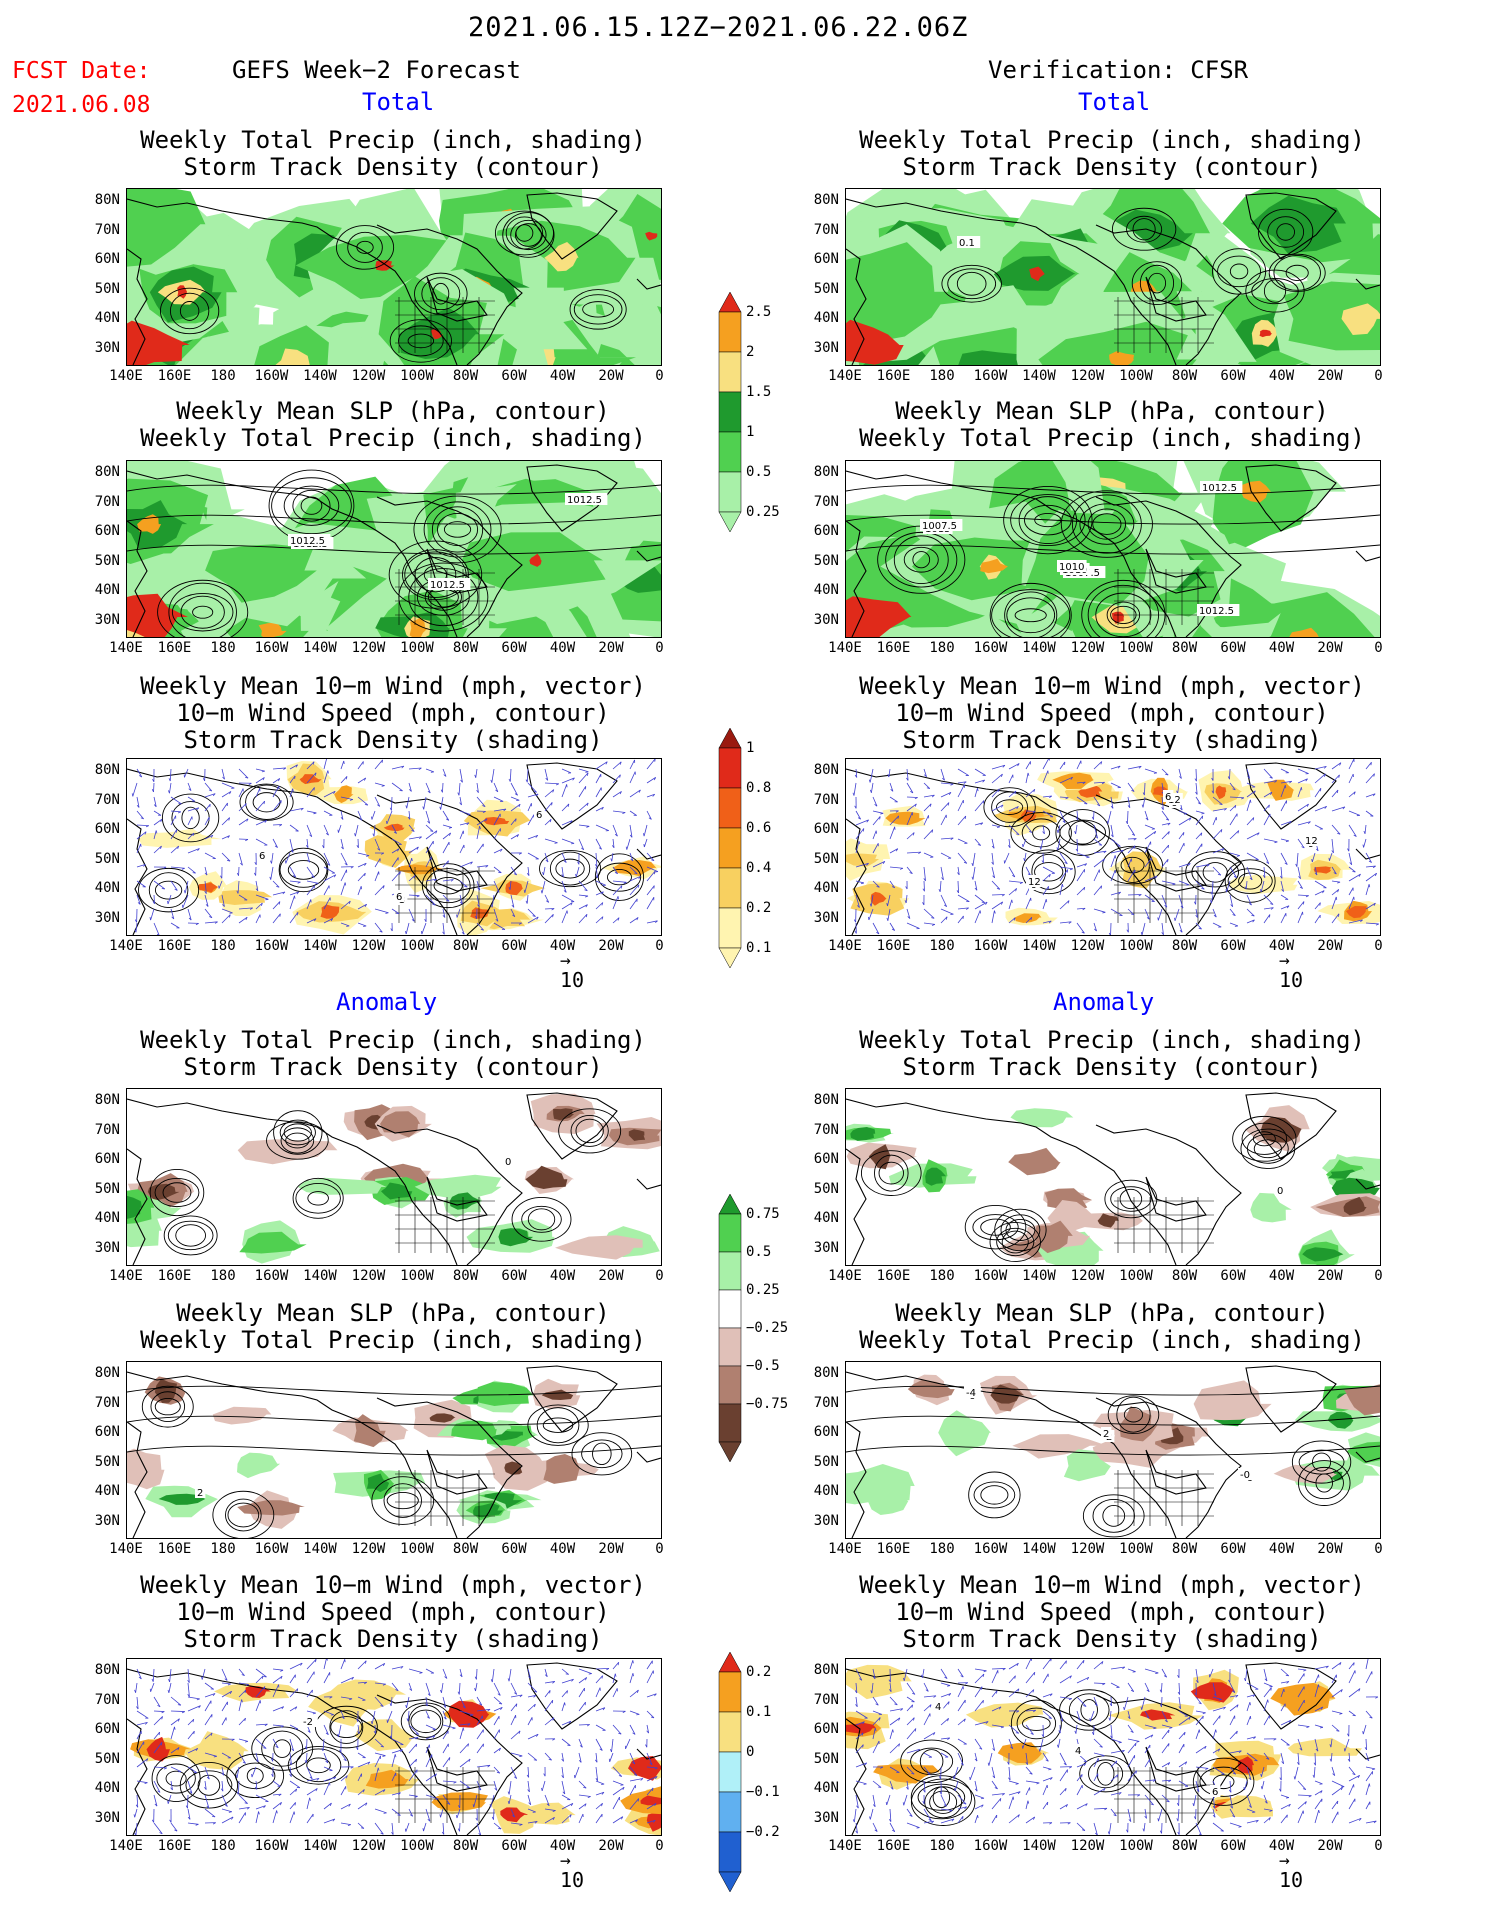 This screenshot has height=1932, width=1487. I want to click on left-total-label: Total, so click(398, 102).